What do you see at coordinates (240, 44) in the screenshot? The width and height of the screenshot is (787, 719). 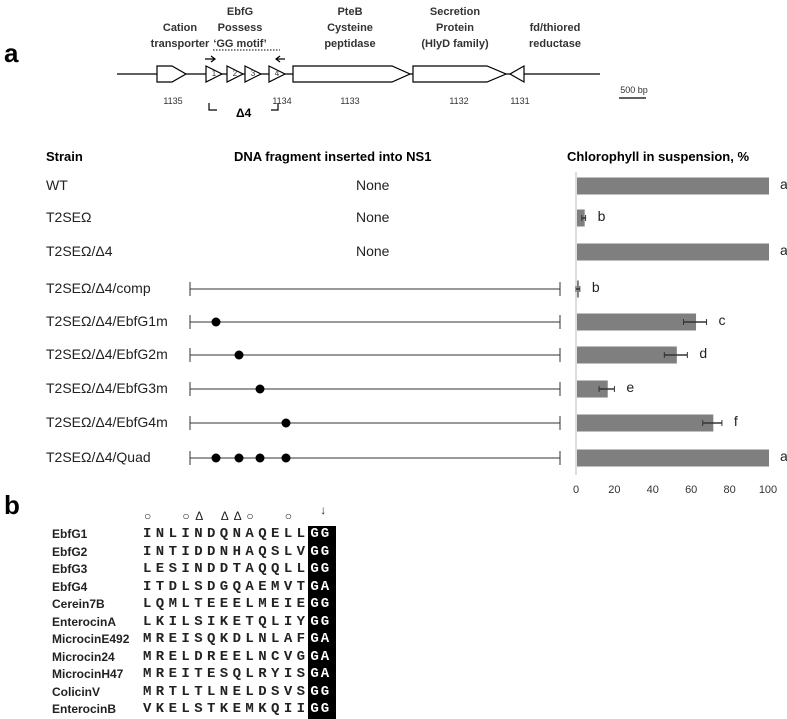 I see `gene-label-line: ‘GG motif’` at bounding box center [240, 44].